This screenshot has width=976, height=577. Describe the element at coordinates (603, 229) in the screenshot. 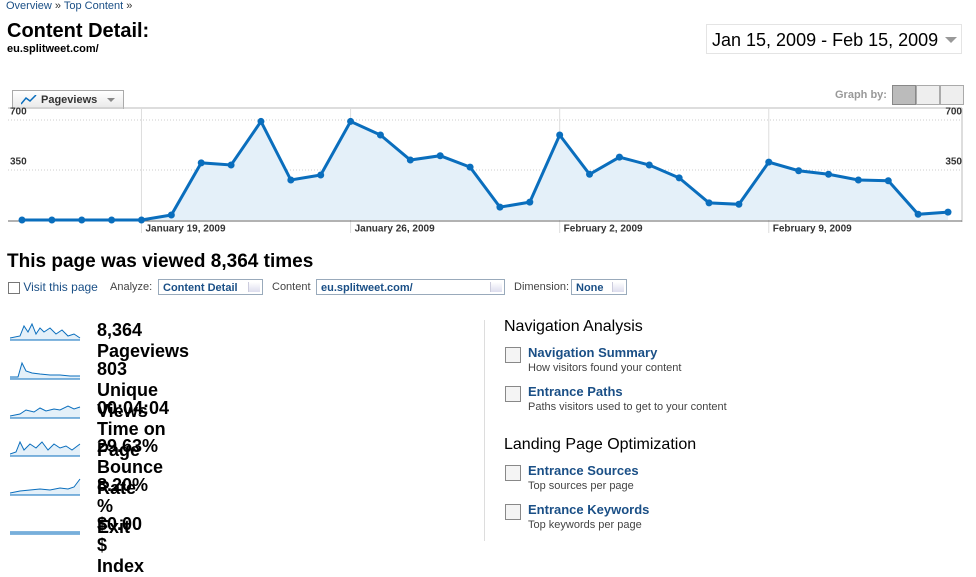

I see `x-tick-label: February 2, 2009` at that location.